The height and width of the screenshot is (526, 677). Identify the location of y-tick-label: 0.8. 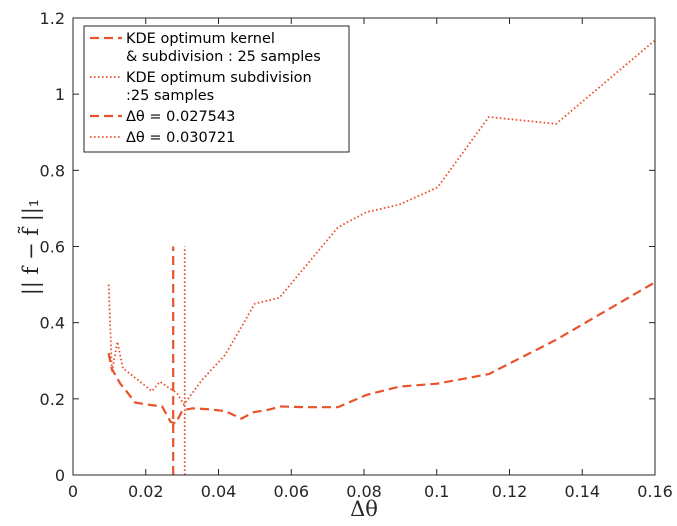
(52, 170).